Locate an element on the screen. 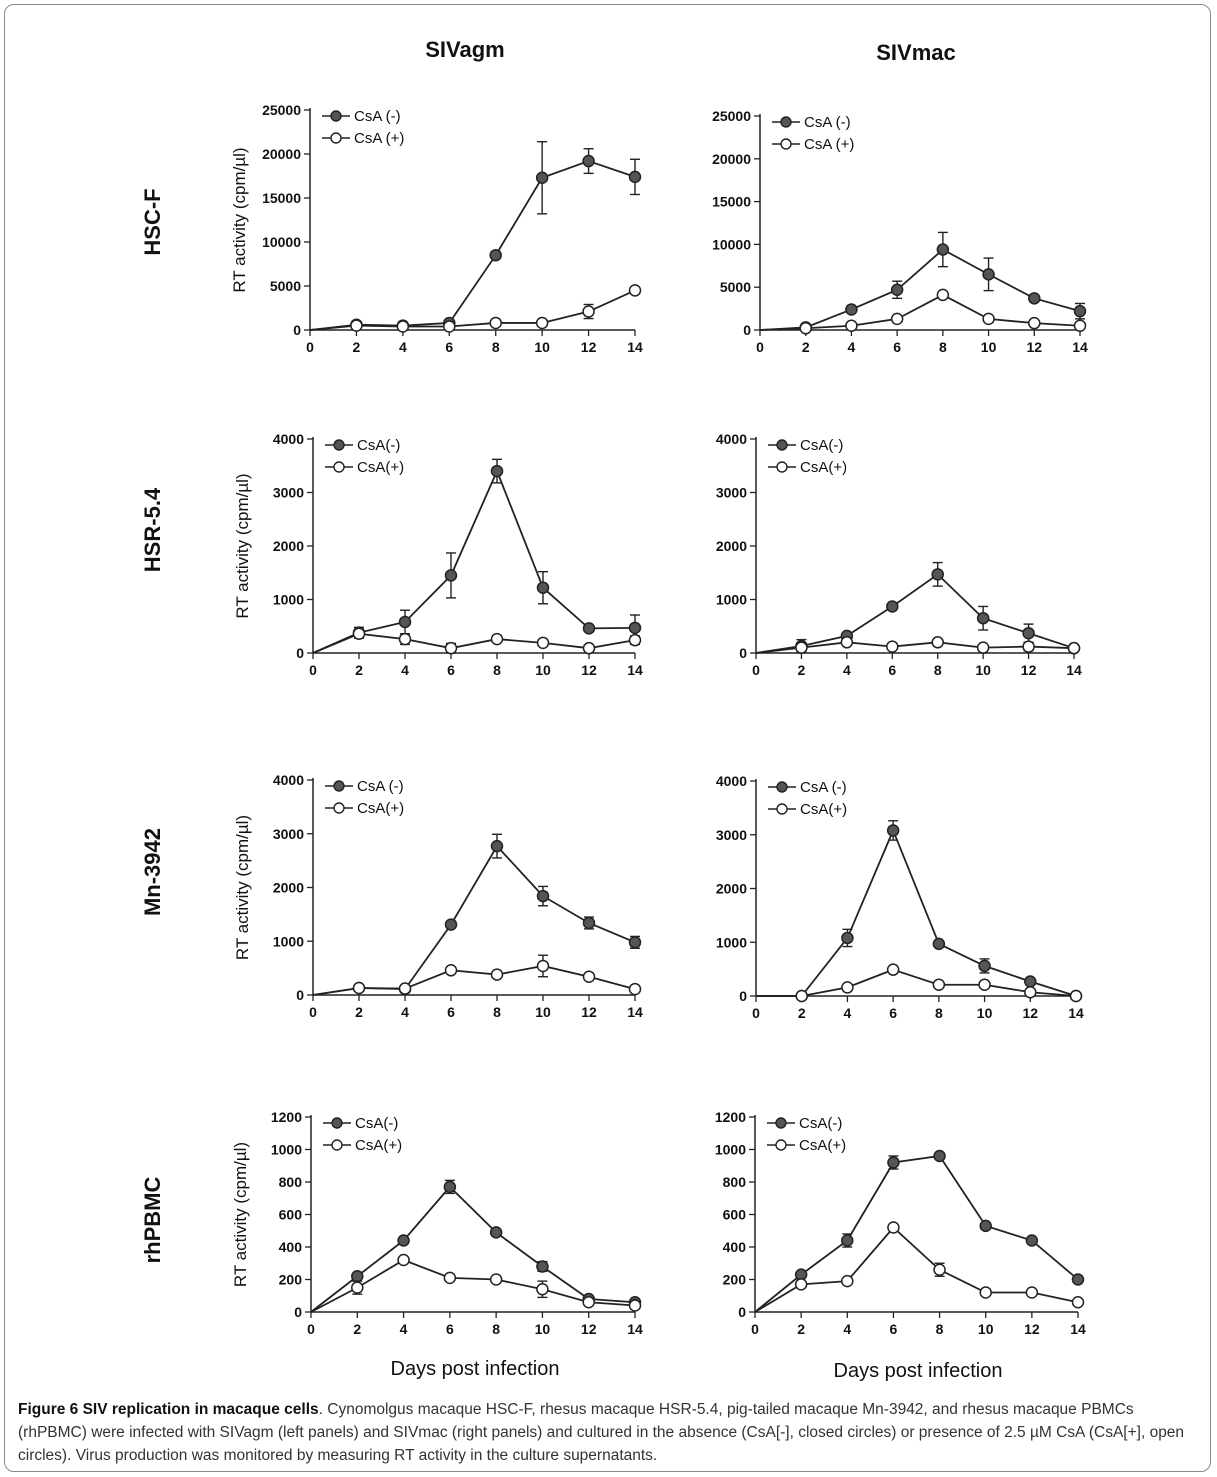 The image size is (1217, 1477). row-label-hsr54: HSR-5.4 is located at coordinates (152, 530).